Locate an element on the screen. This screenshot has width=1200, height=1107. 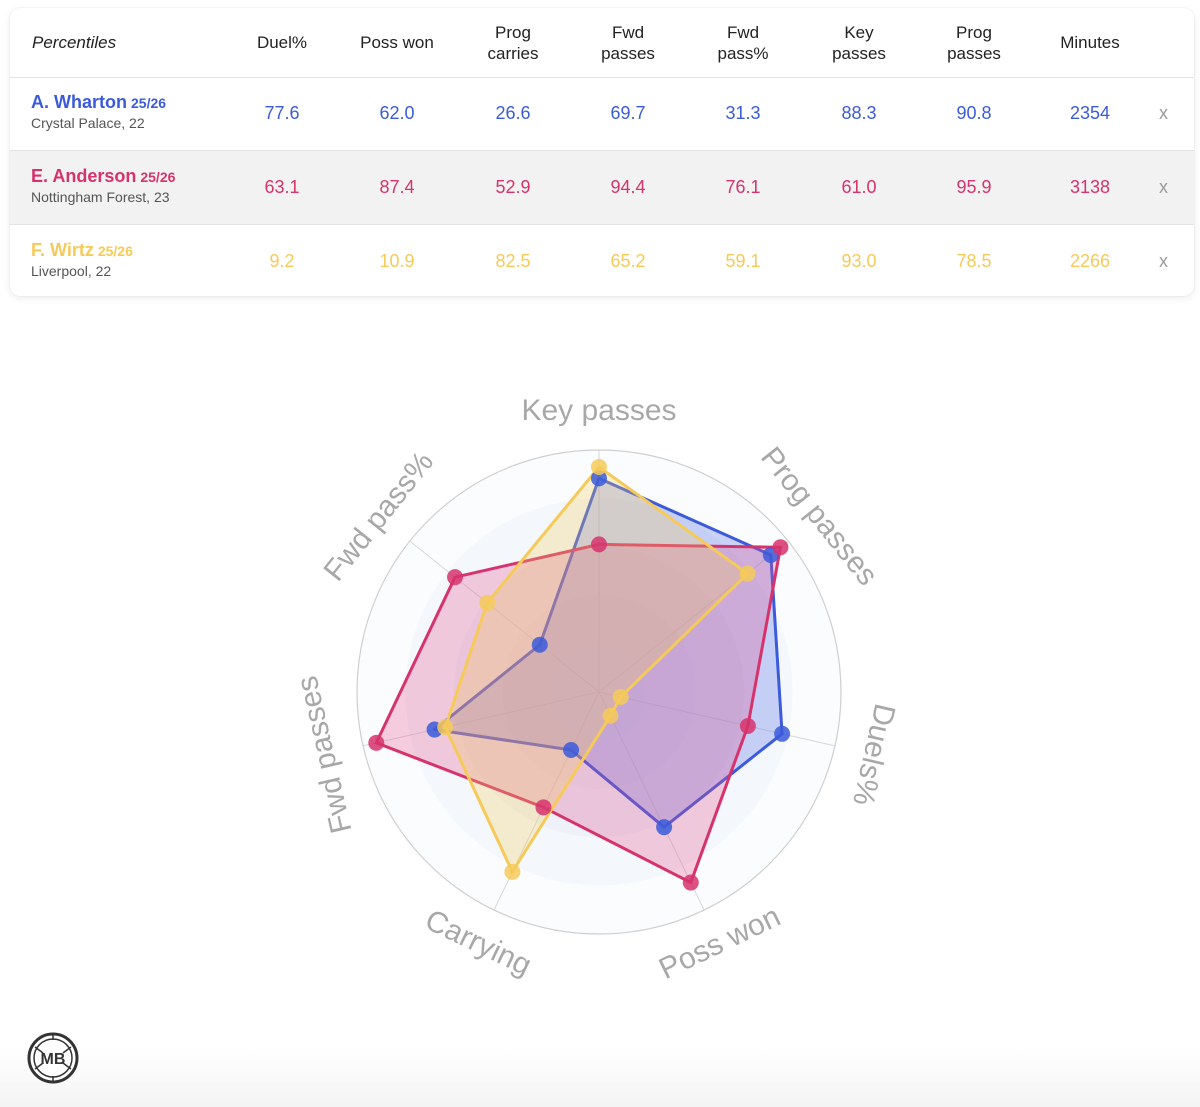
header-col: Fwd pass% is located at coordinates (743, 42).